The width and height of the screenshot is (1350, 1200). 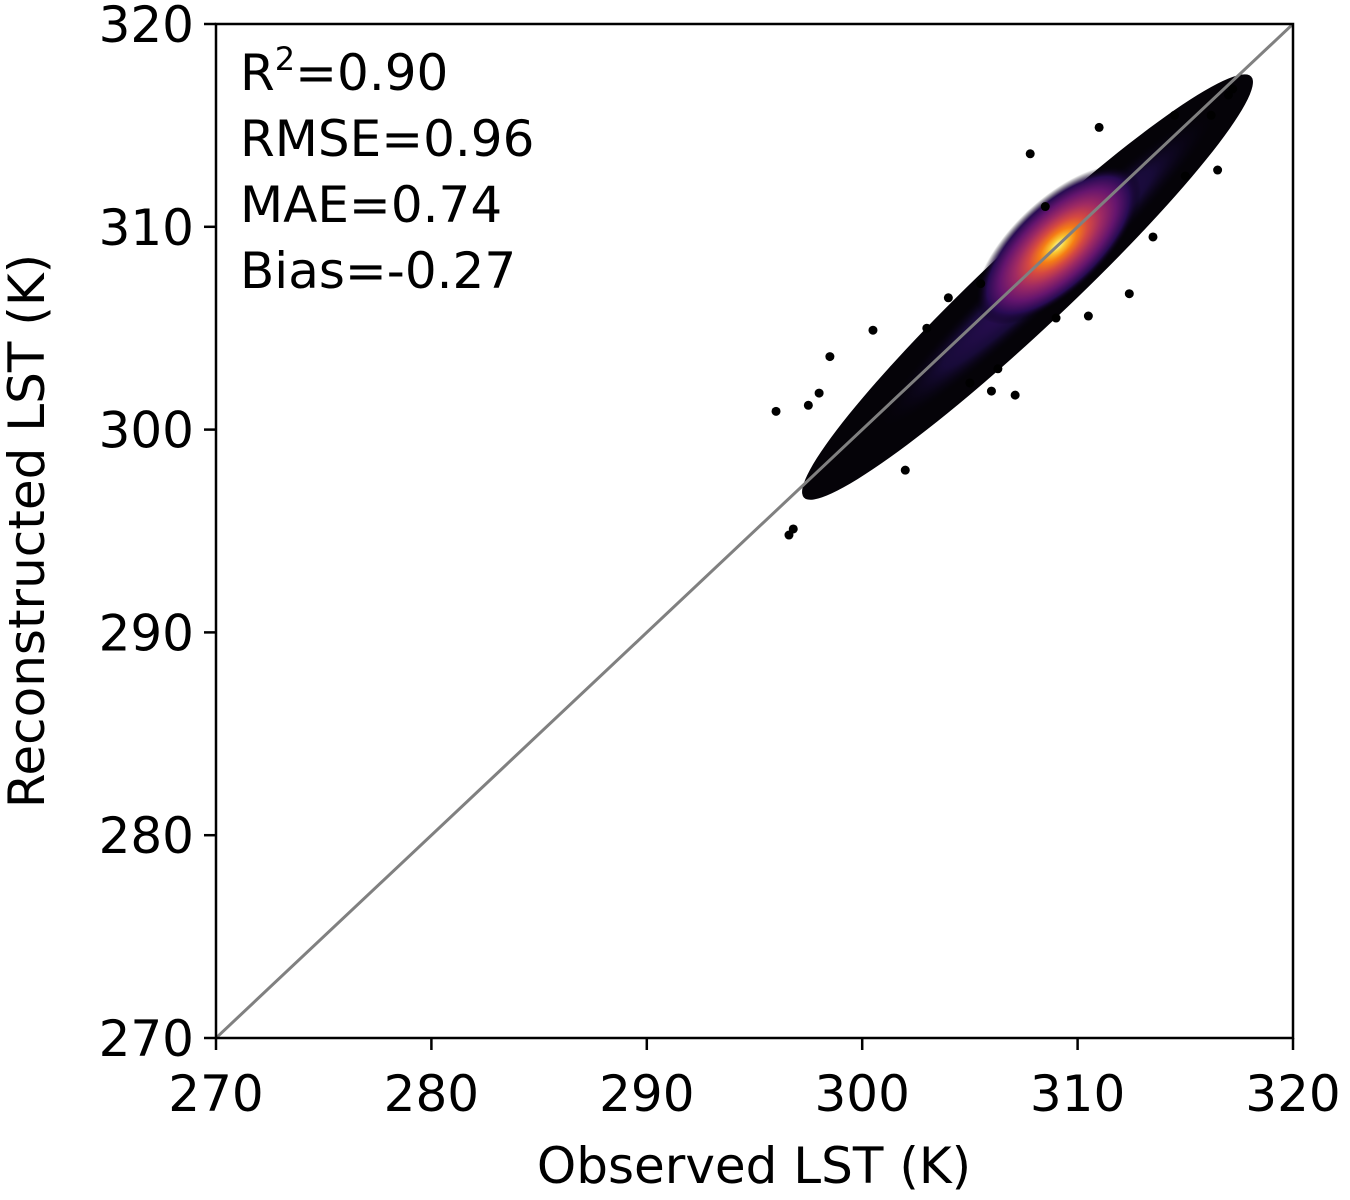 What do you see at coordinates (146, 836) in the screenshot?
I see `y-tick-label: 280` at bounding box center [146, 836].